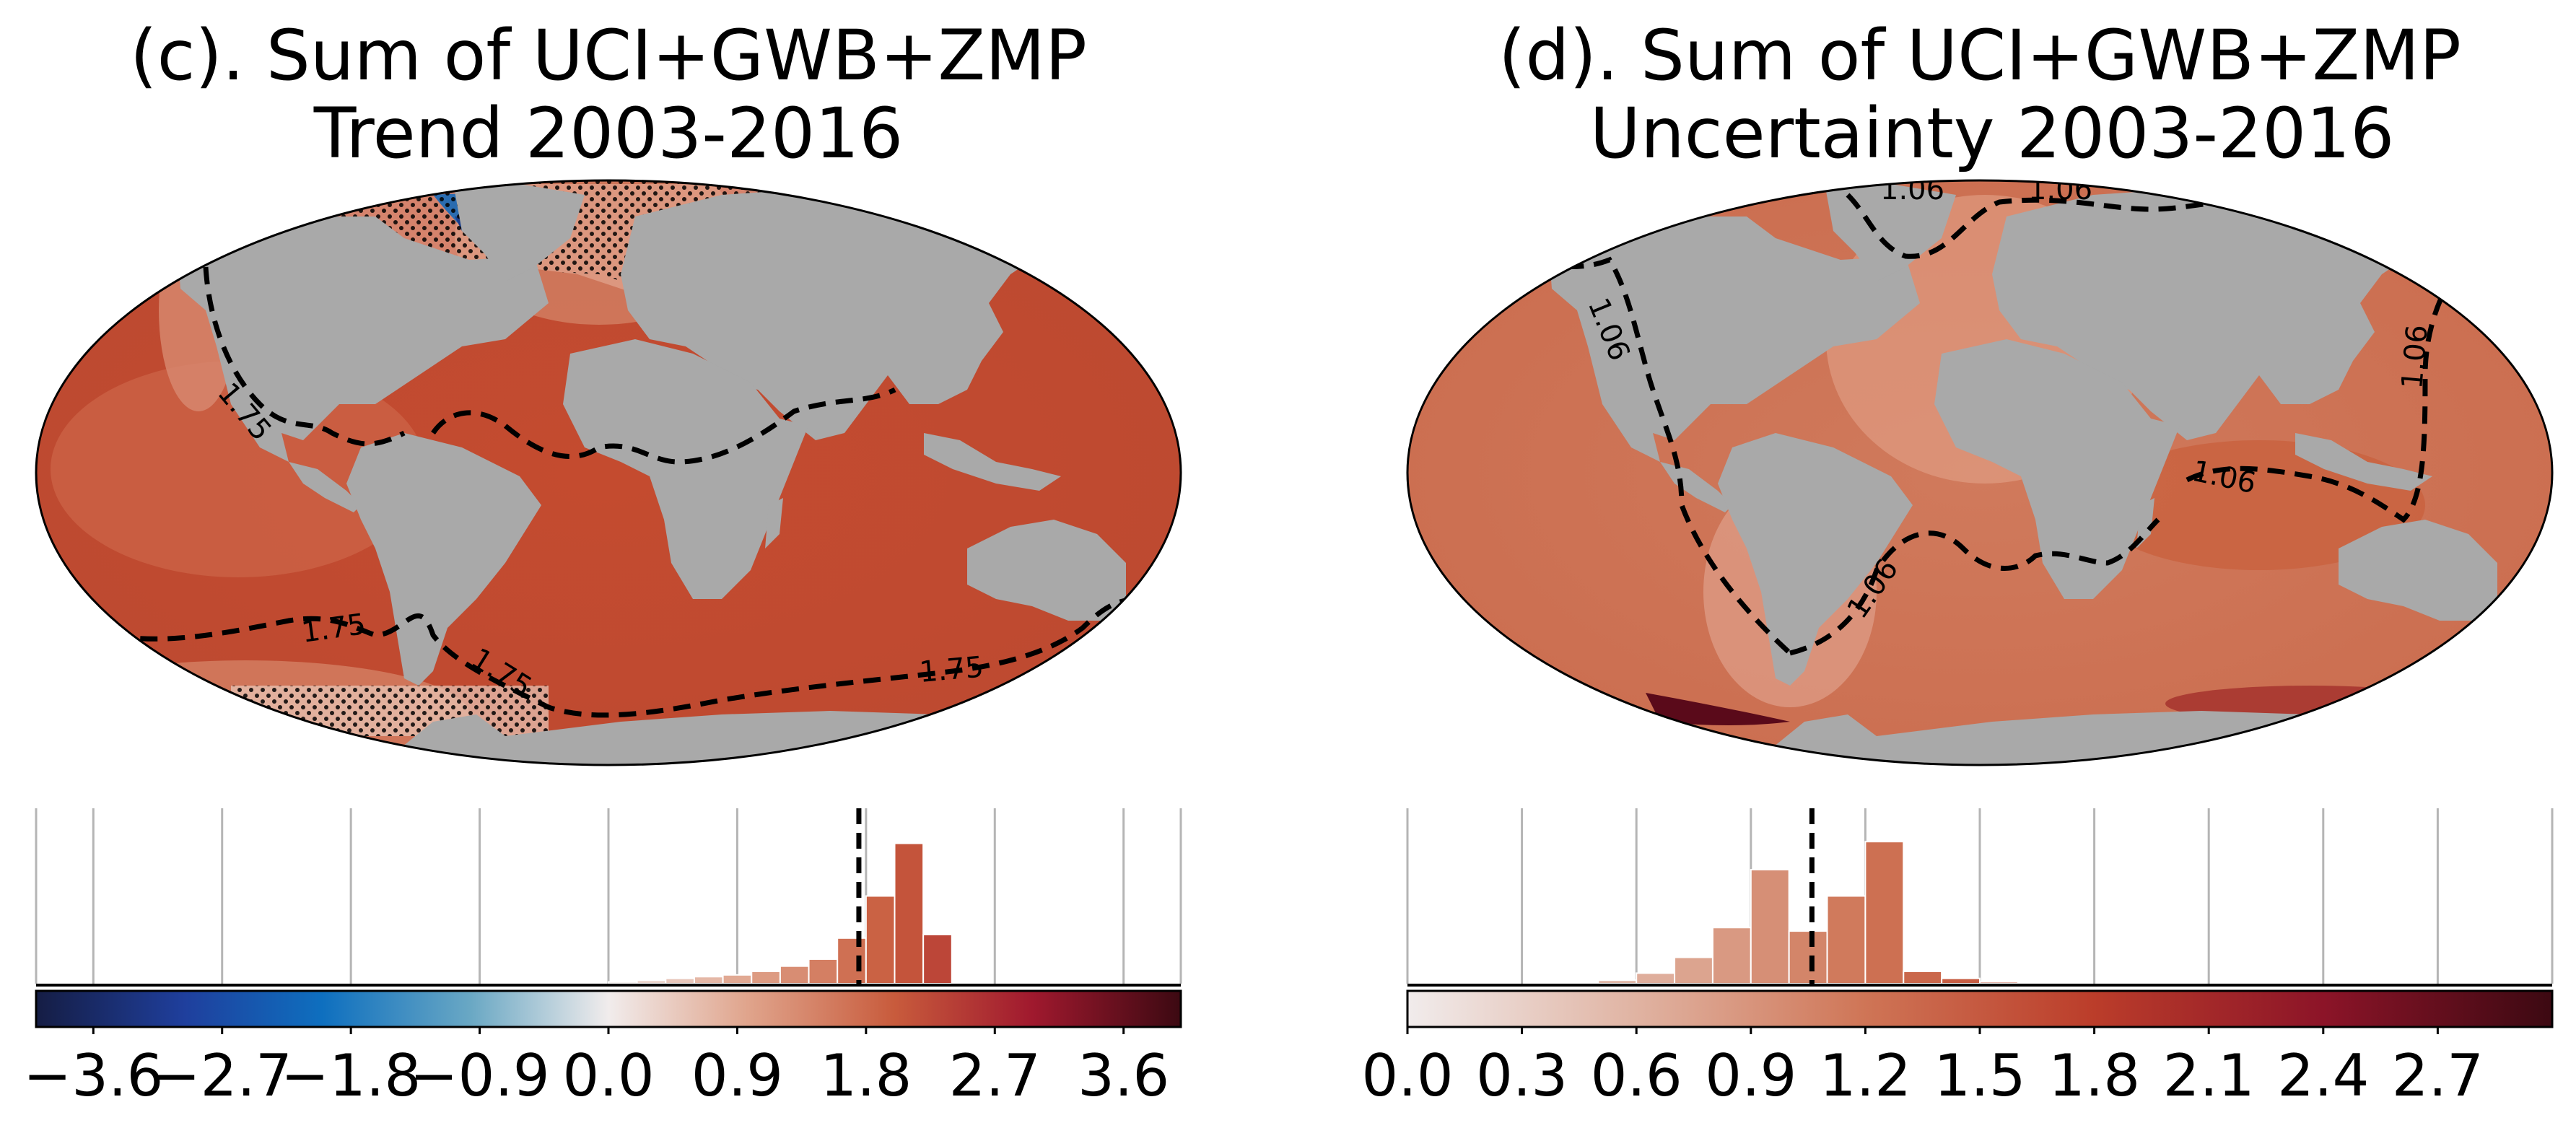 The image size is (2576, 1128). Describe the element at coordinates (608, 133) in the screenshot. I see `panel-c-subtitle: Trend 2003-2016` at that location.